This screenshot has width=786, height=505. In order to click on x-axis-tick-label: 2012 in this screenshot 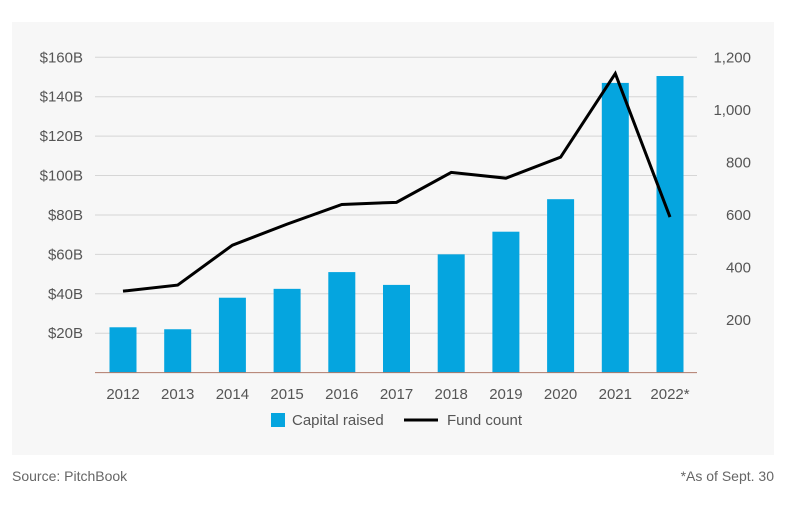, I will do `click(122, 394)`.